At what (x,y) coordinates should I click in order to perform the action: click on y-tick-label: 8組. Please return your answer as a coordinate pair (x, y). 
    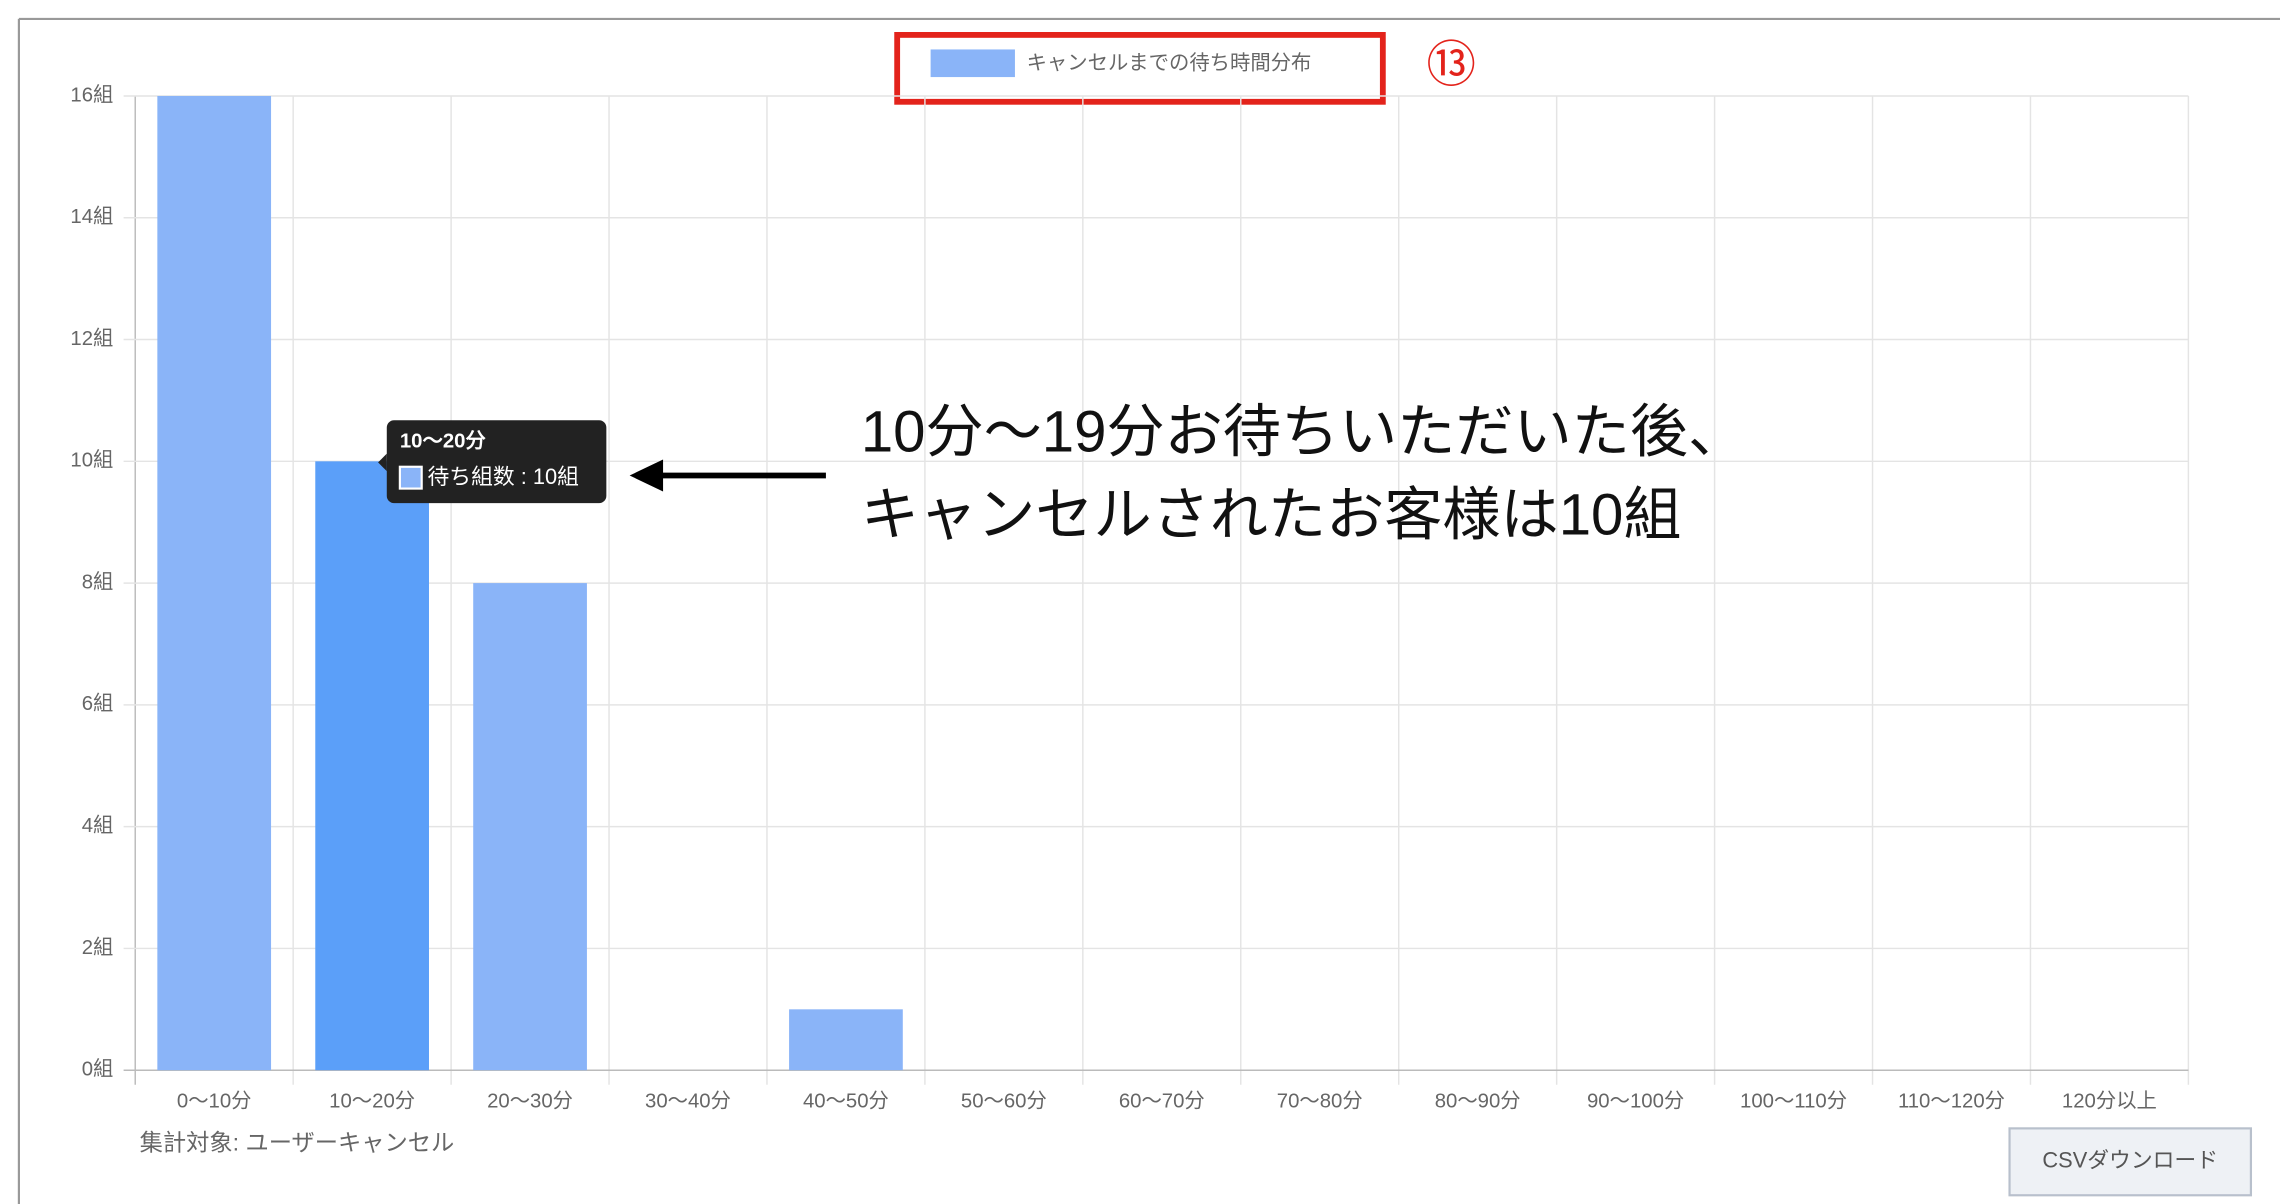
    Looking at the image, I should click on (98, 581).